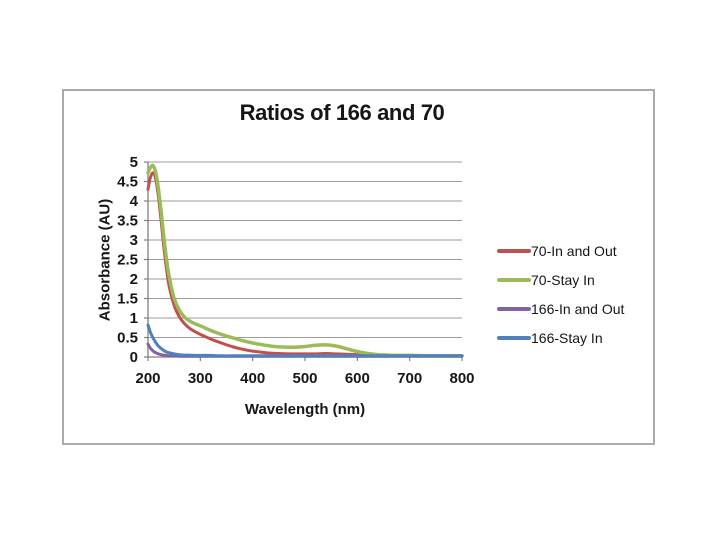 This screenshot has height=540, width=720. Describe the element at coordinates (305, 340) in the screenshot. I see `series-line` at that location.